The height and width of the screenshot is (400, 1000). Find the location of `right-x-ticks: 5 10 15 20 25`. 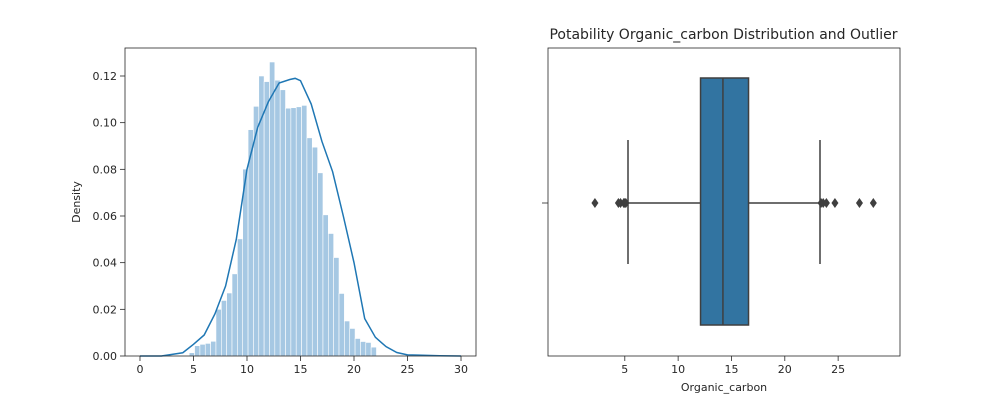

right-x-ticks: 5 10 15 20 25 is located at coordinates (733, 366).